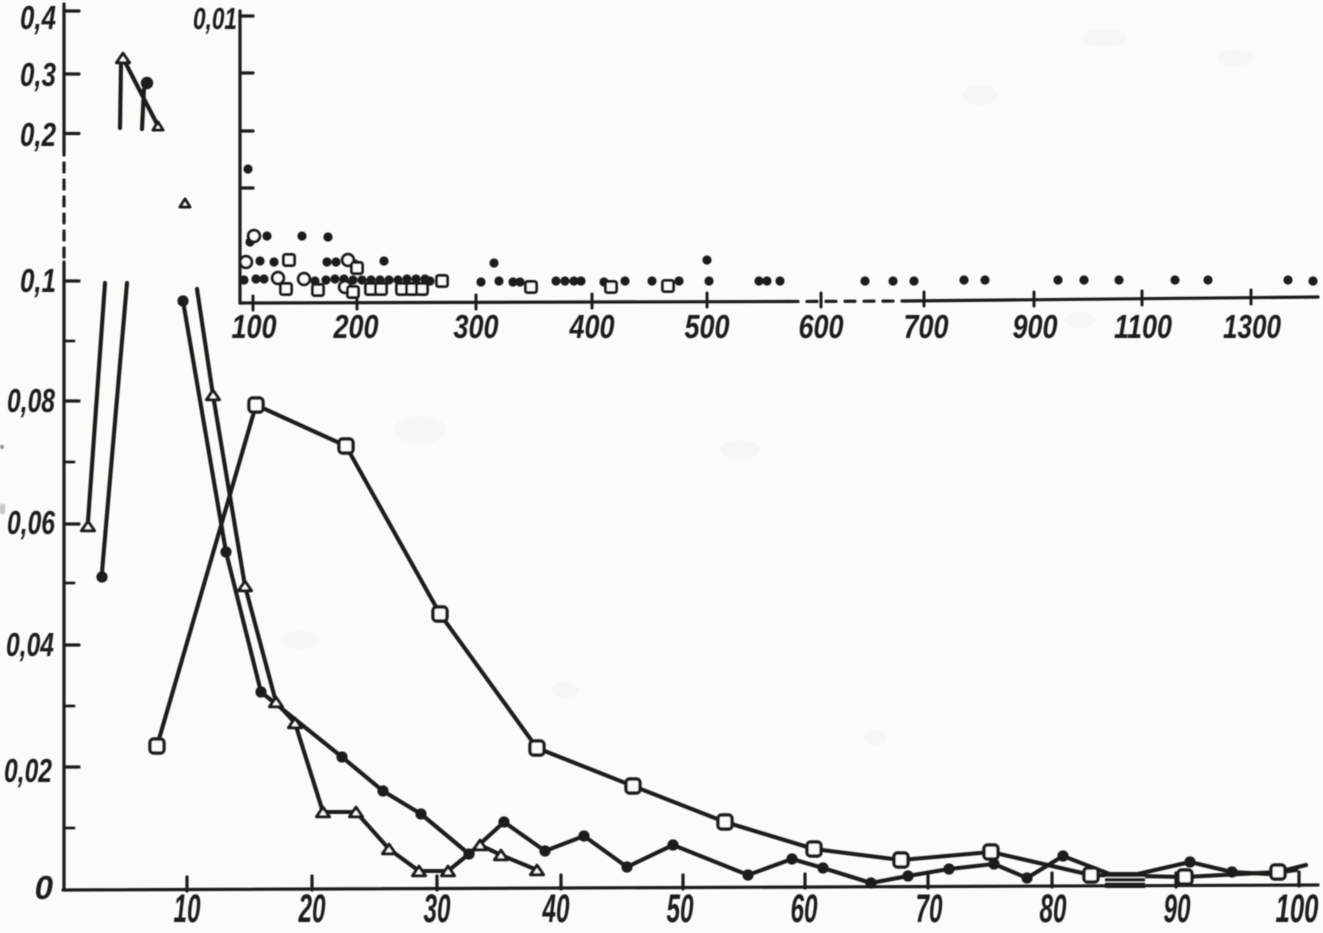 The width and height of the screenshot is (1323, 933). I want to click on svg-text: 600, so click(822, 326).